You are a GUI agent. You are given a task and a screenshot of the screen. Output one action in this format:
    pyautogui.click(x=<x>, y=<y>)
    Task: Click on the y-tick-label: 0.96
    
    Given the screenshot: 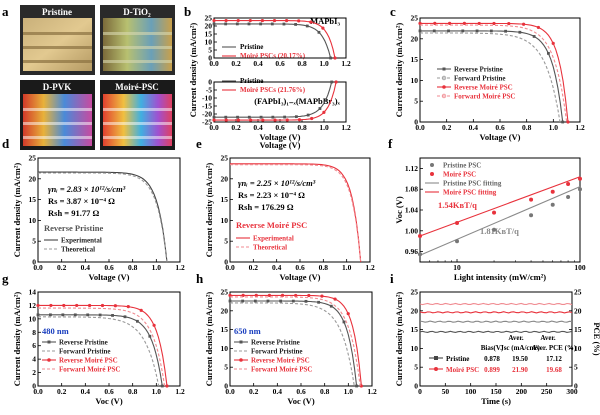 What is the action you would take?
    pyautogui.click(x=411, y=251)
    